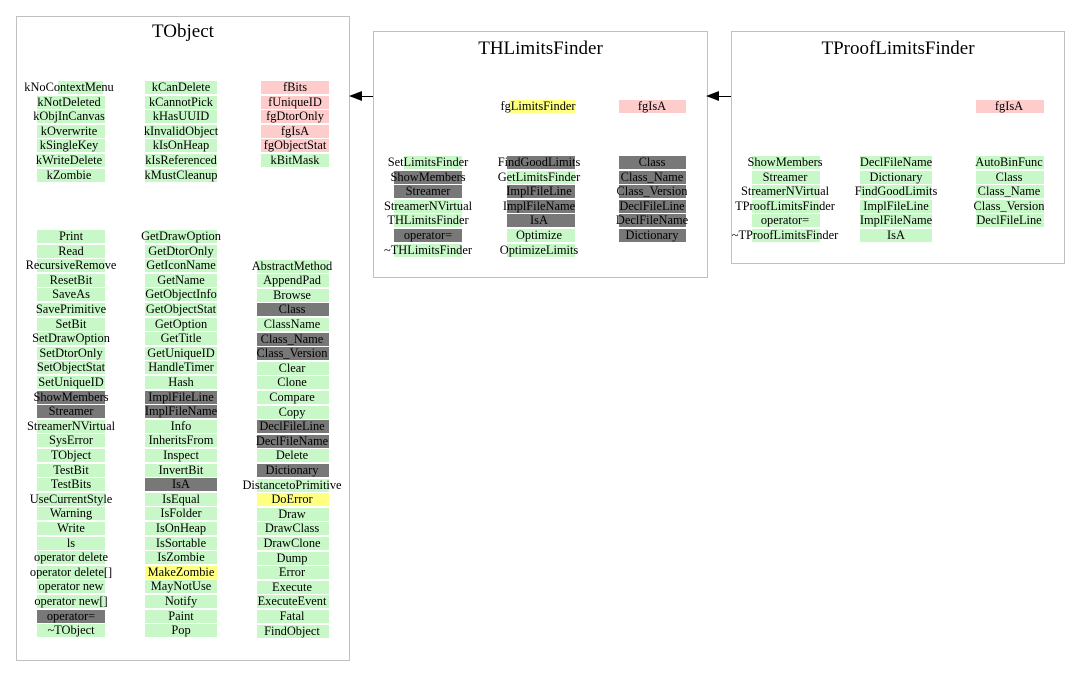 Image resolution: width=1080 pixels, height=687 pixels. I want to click on member-item: kZombie, so click(184, 175).